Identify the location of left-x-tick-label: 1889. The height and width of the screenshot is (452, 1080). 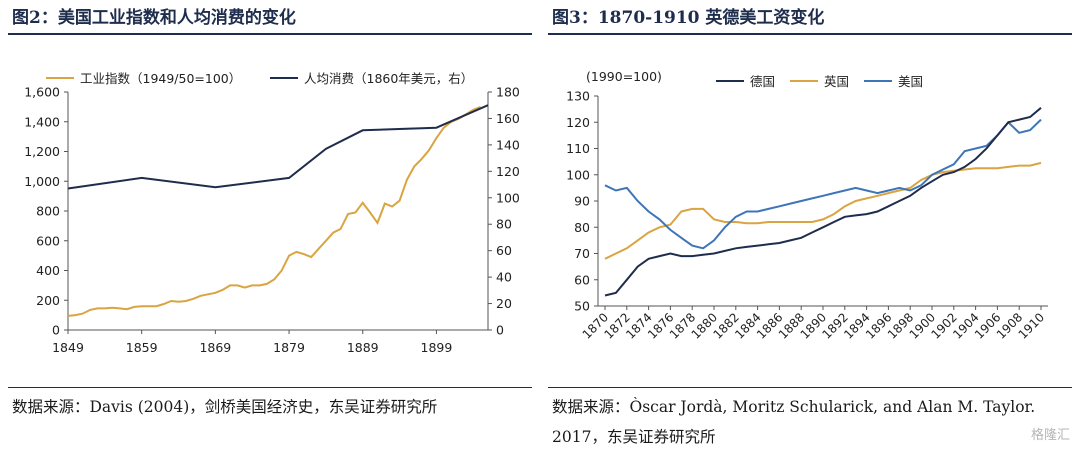
(363, 347).